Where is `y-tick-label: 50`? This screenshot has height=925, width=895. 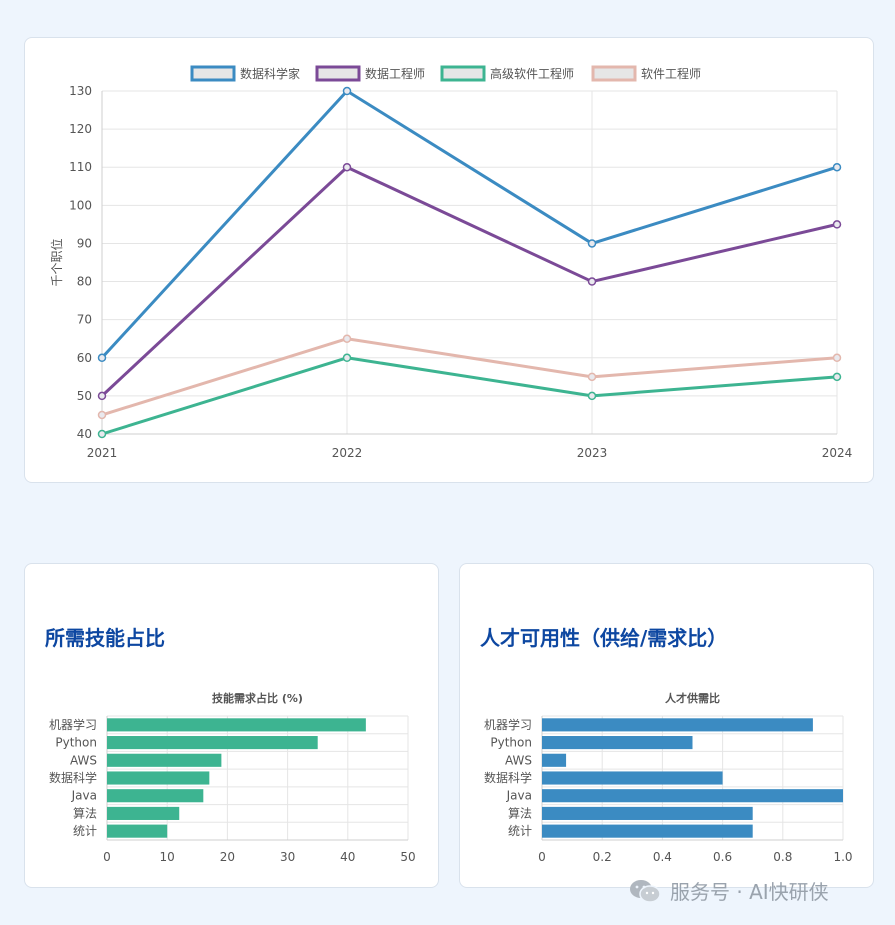
y-tick-label: 50 is located at coordinates (84, 396).